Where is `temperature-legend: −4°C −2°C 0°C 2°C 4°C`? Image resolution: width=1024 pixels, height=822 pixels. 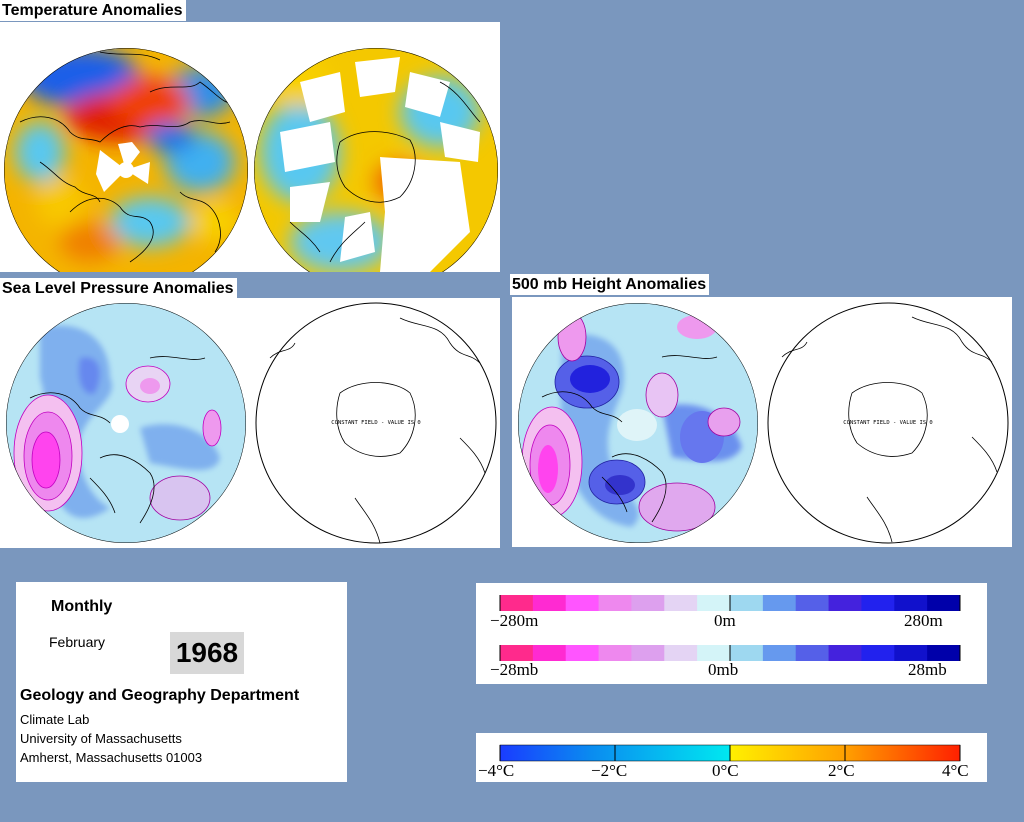 temperature-legend: −4°C −2°C 0°C 2°C 4°C is located at coordinates (731, 757).